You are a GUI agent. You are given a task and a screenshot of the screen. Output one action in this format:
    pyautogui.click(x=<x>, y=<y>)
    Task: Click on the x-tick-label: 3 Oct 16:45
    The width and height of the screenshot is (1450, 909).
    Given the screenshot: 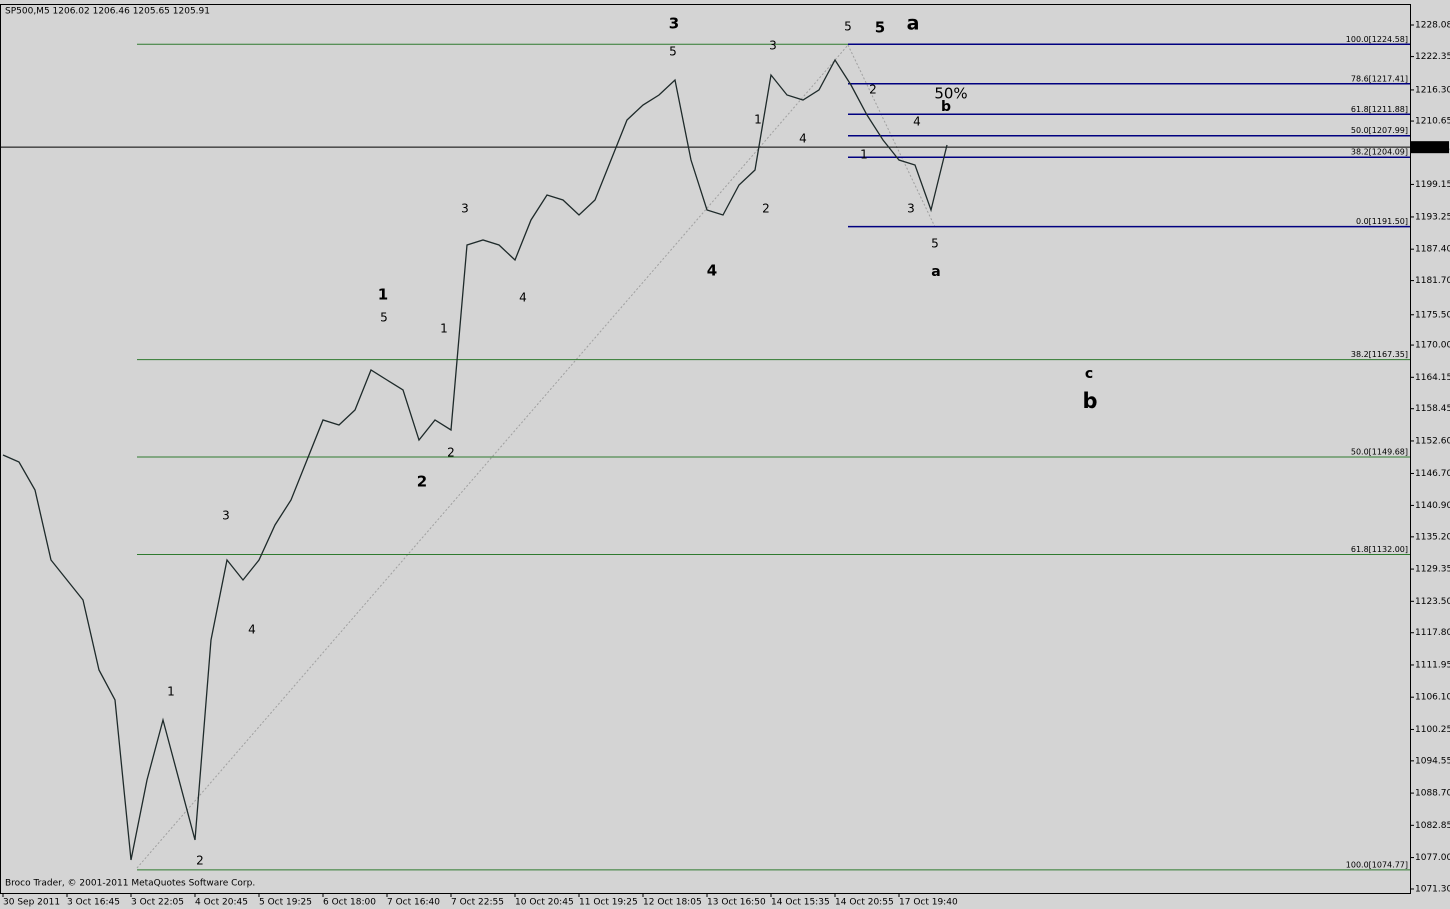 What is the action you would take?
    pyautogui.click(x=93, y=903)
    